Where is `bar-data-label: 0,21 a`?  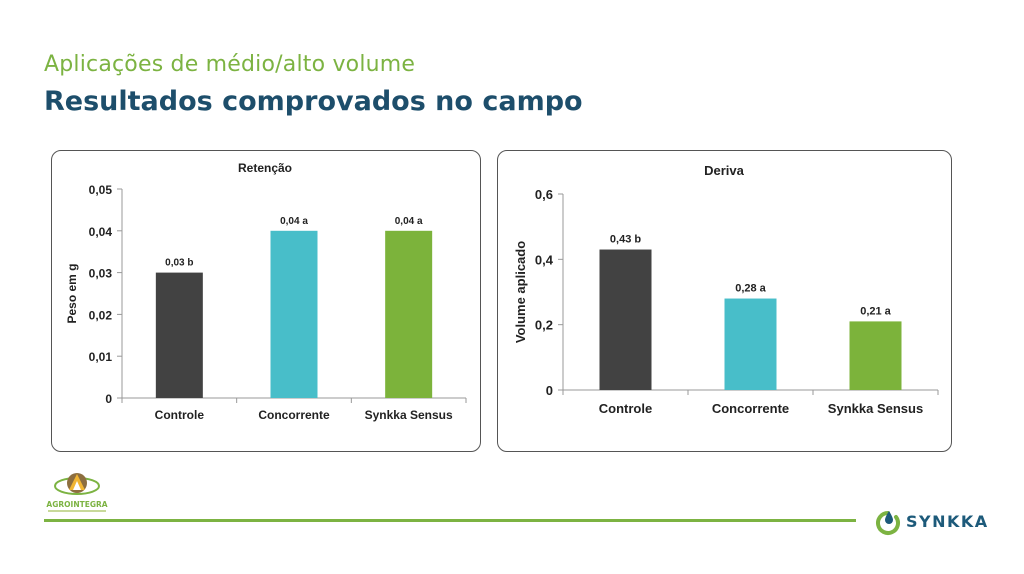
bar-data-label: 0,21 a is located at coordinates (875, 311).